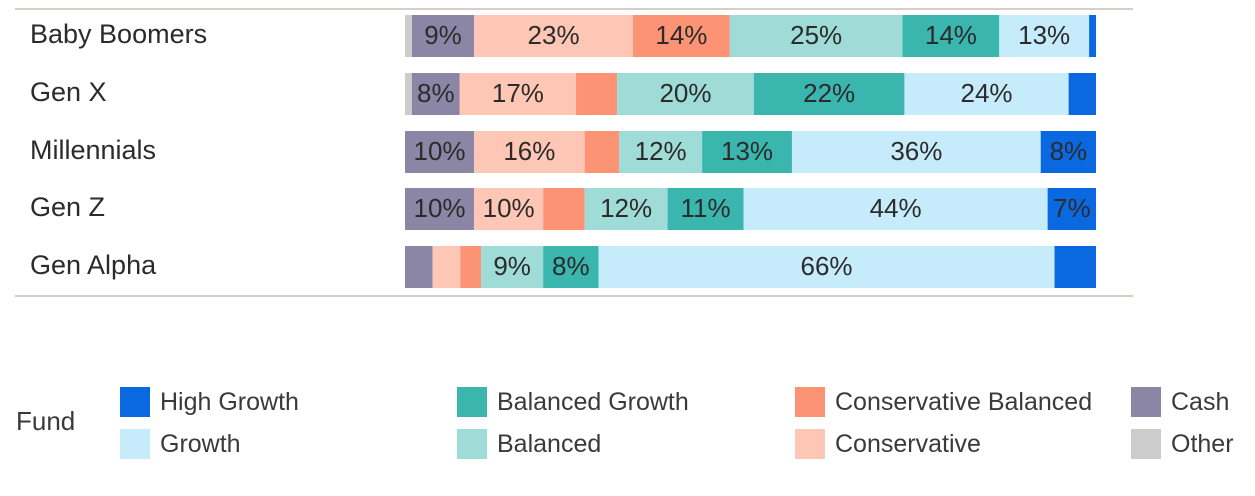 This screenshot has height=496, width=1255. I want to click on bar-row: Gen Alpha 9% 8% 66%, so click(563, 267).